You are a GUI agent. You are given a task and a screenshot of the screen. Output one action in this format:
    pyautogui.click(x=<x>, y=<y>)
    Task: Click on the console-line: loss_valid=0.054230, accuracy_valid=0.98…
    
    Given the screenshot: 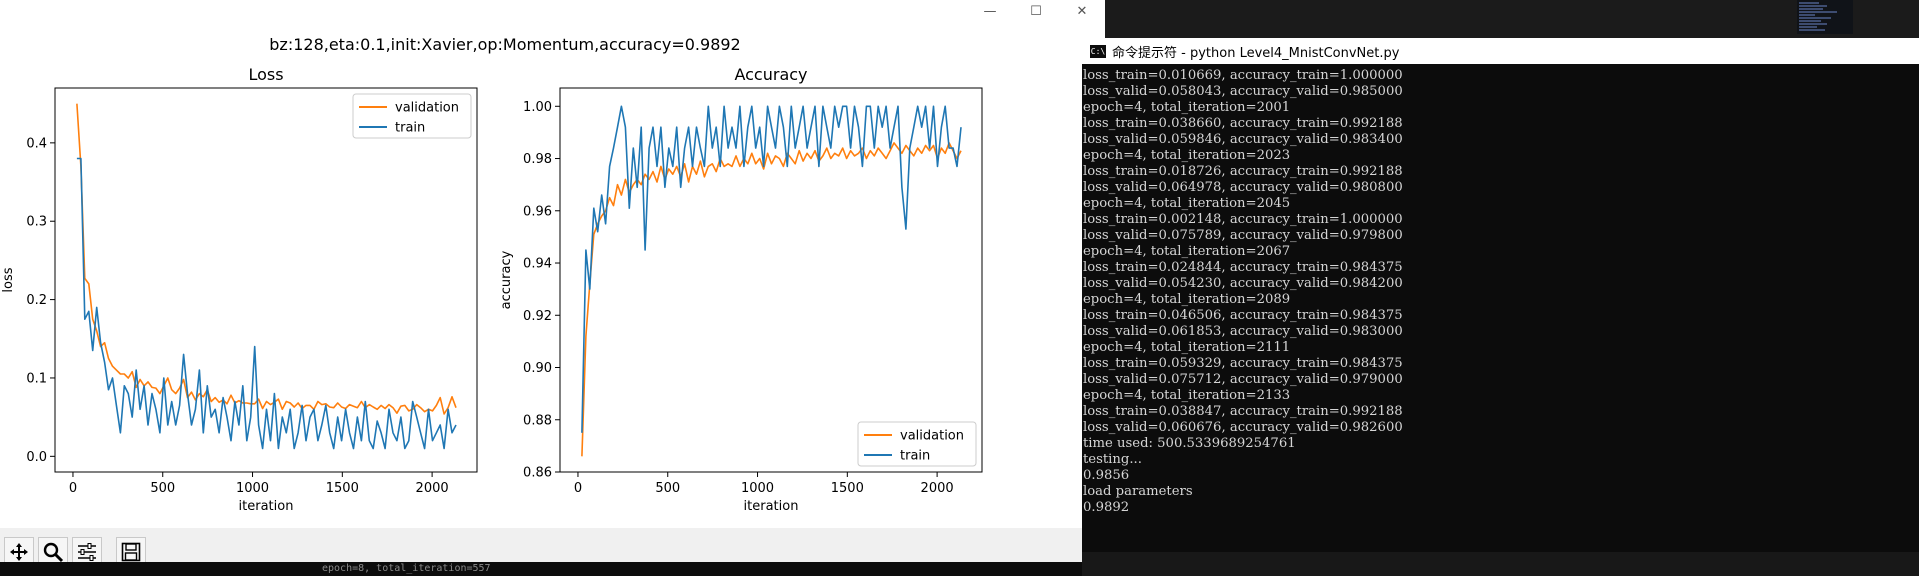 What is the action you would take?
    pyautogui.click(x=1243, y=283)
    